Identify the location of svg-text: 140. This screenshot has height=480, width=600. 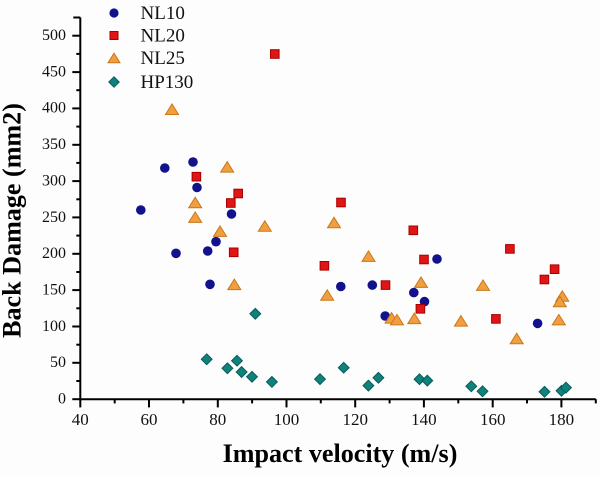
(424, 419).